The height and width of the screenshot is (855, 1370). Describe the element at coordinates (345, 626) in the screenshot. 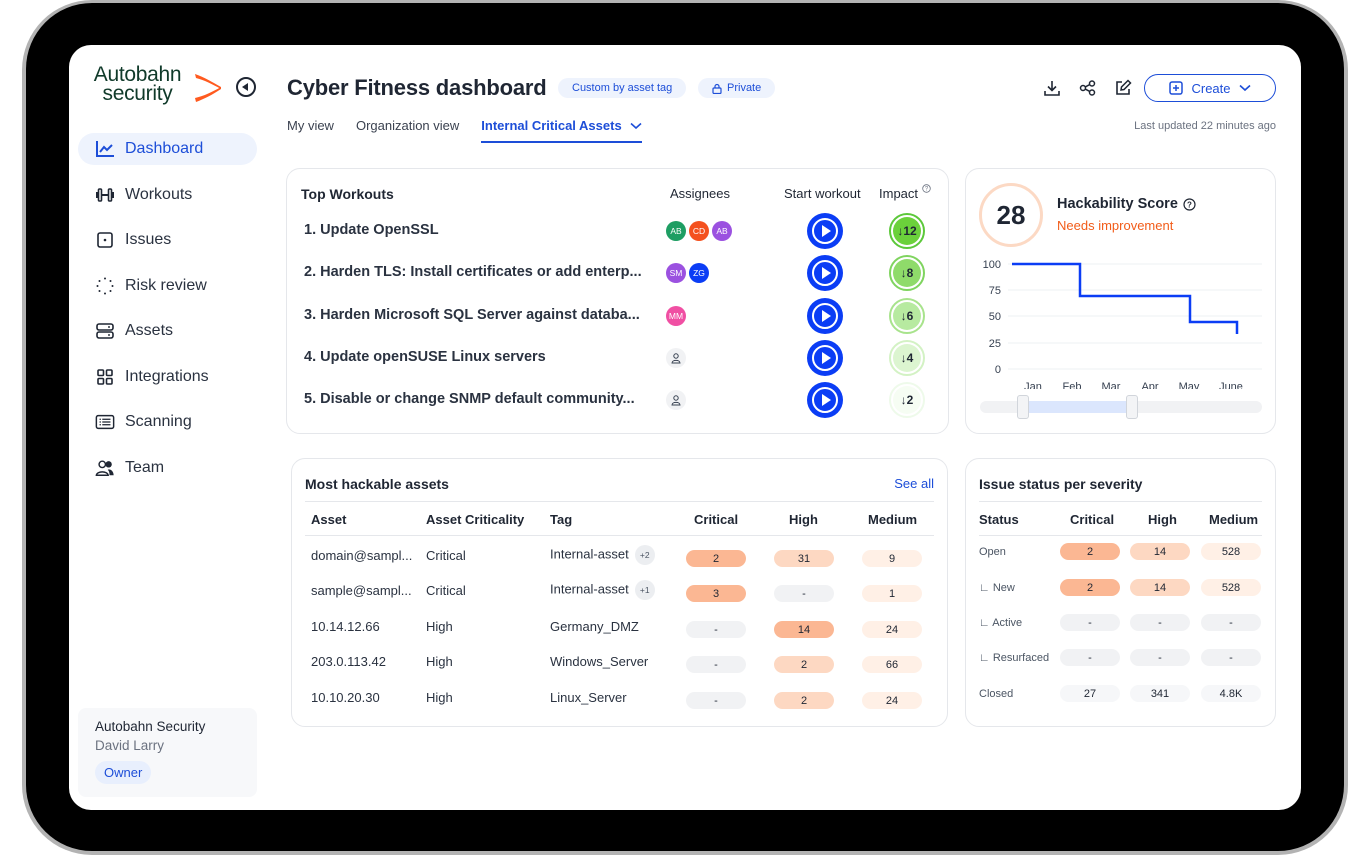

I see `asset-name: 10.14.12.66` at that location.